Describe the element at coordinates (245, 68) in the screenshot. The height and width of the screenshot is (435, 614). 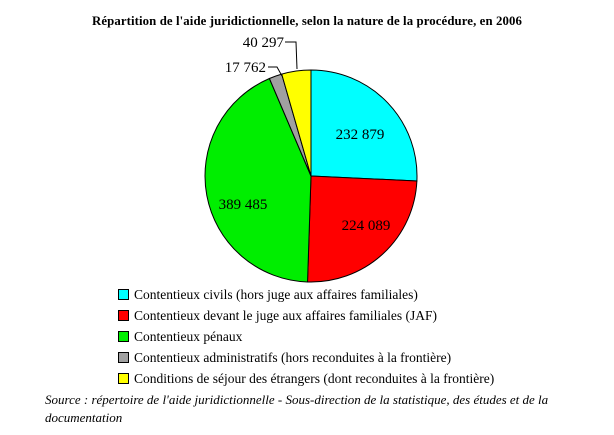
I see `slice-value-administratifs: 17 762` at that location.